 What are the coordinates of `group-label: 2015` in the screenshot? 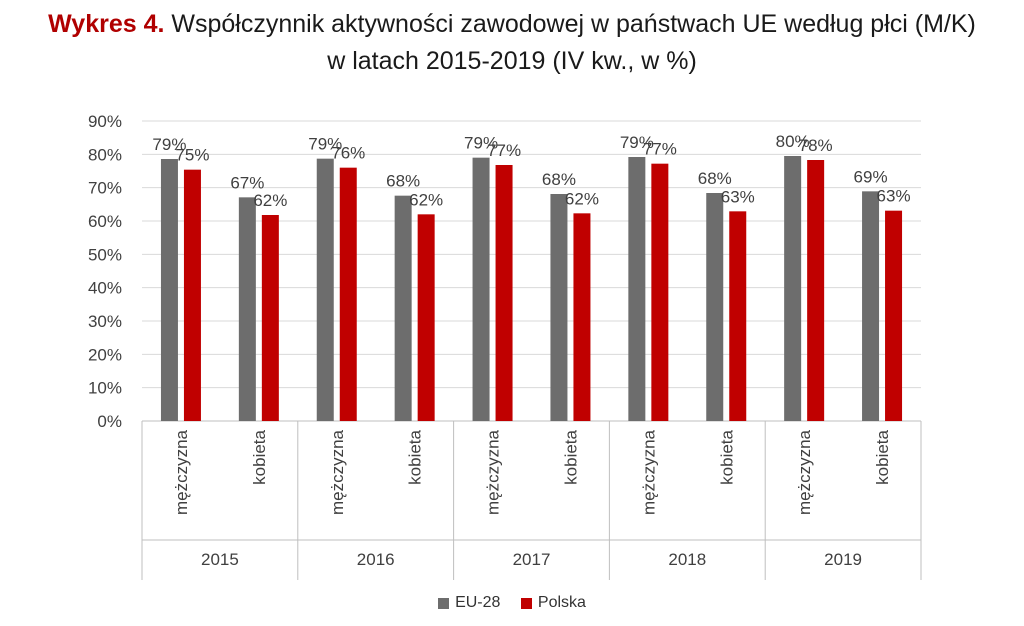 It's located at (220, 559).